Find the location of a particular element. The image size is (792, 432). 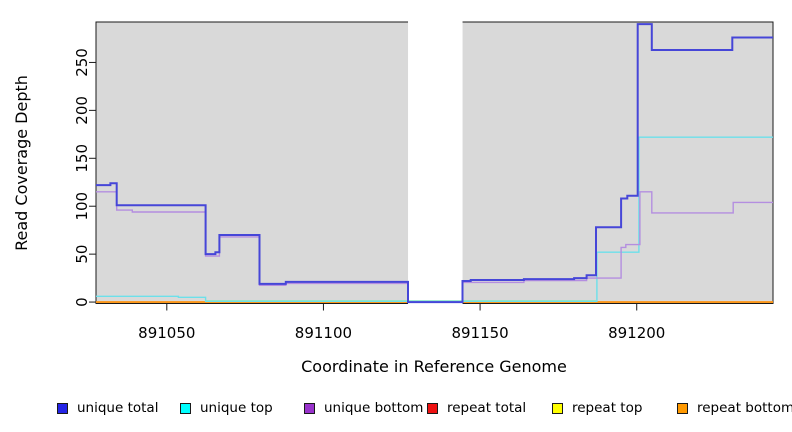

legend-item-repeat-top: repeat top is located at coordinates (597, 408).